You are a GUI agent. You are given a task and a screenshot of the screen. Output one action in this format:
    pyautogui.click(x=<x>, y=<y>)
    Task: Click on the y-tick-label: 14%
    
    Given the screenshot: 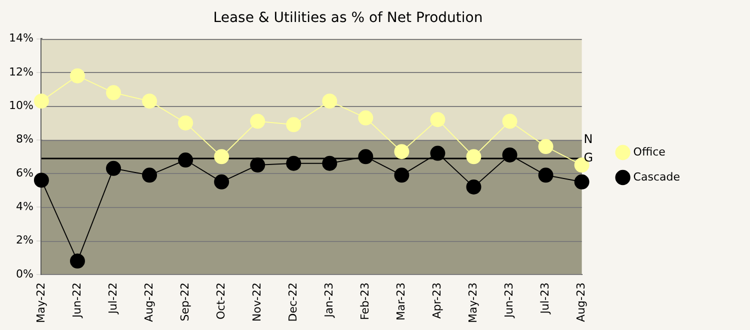 What is the action you would take?
    pyautogui.click(x=21, y=38)
    